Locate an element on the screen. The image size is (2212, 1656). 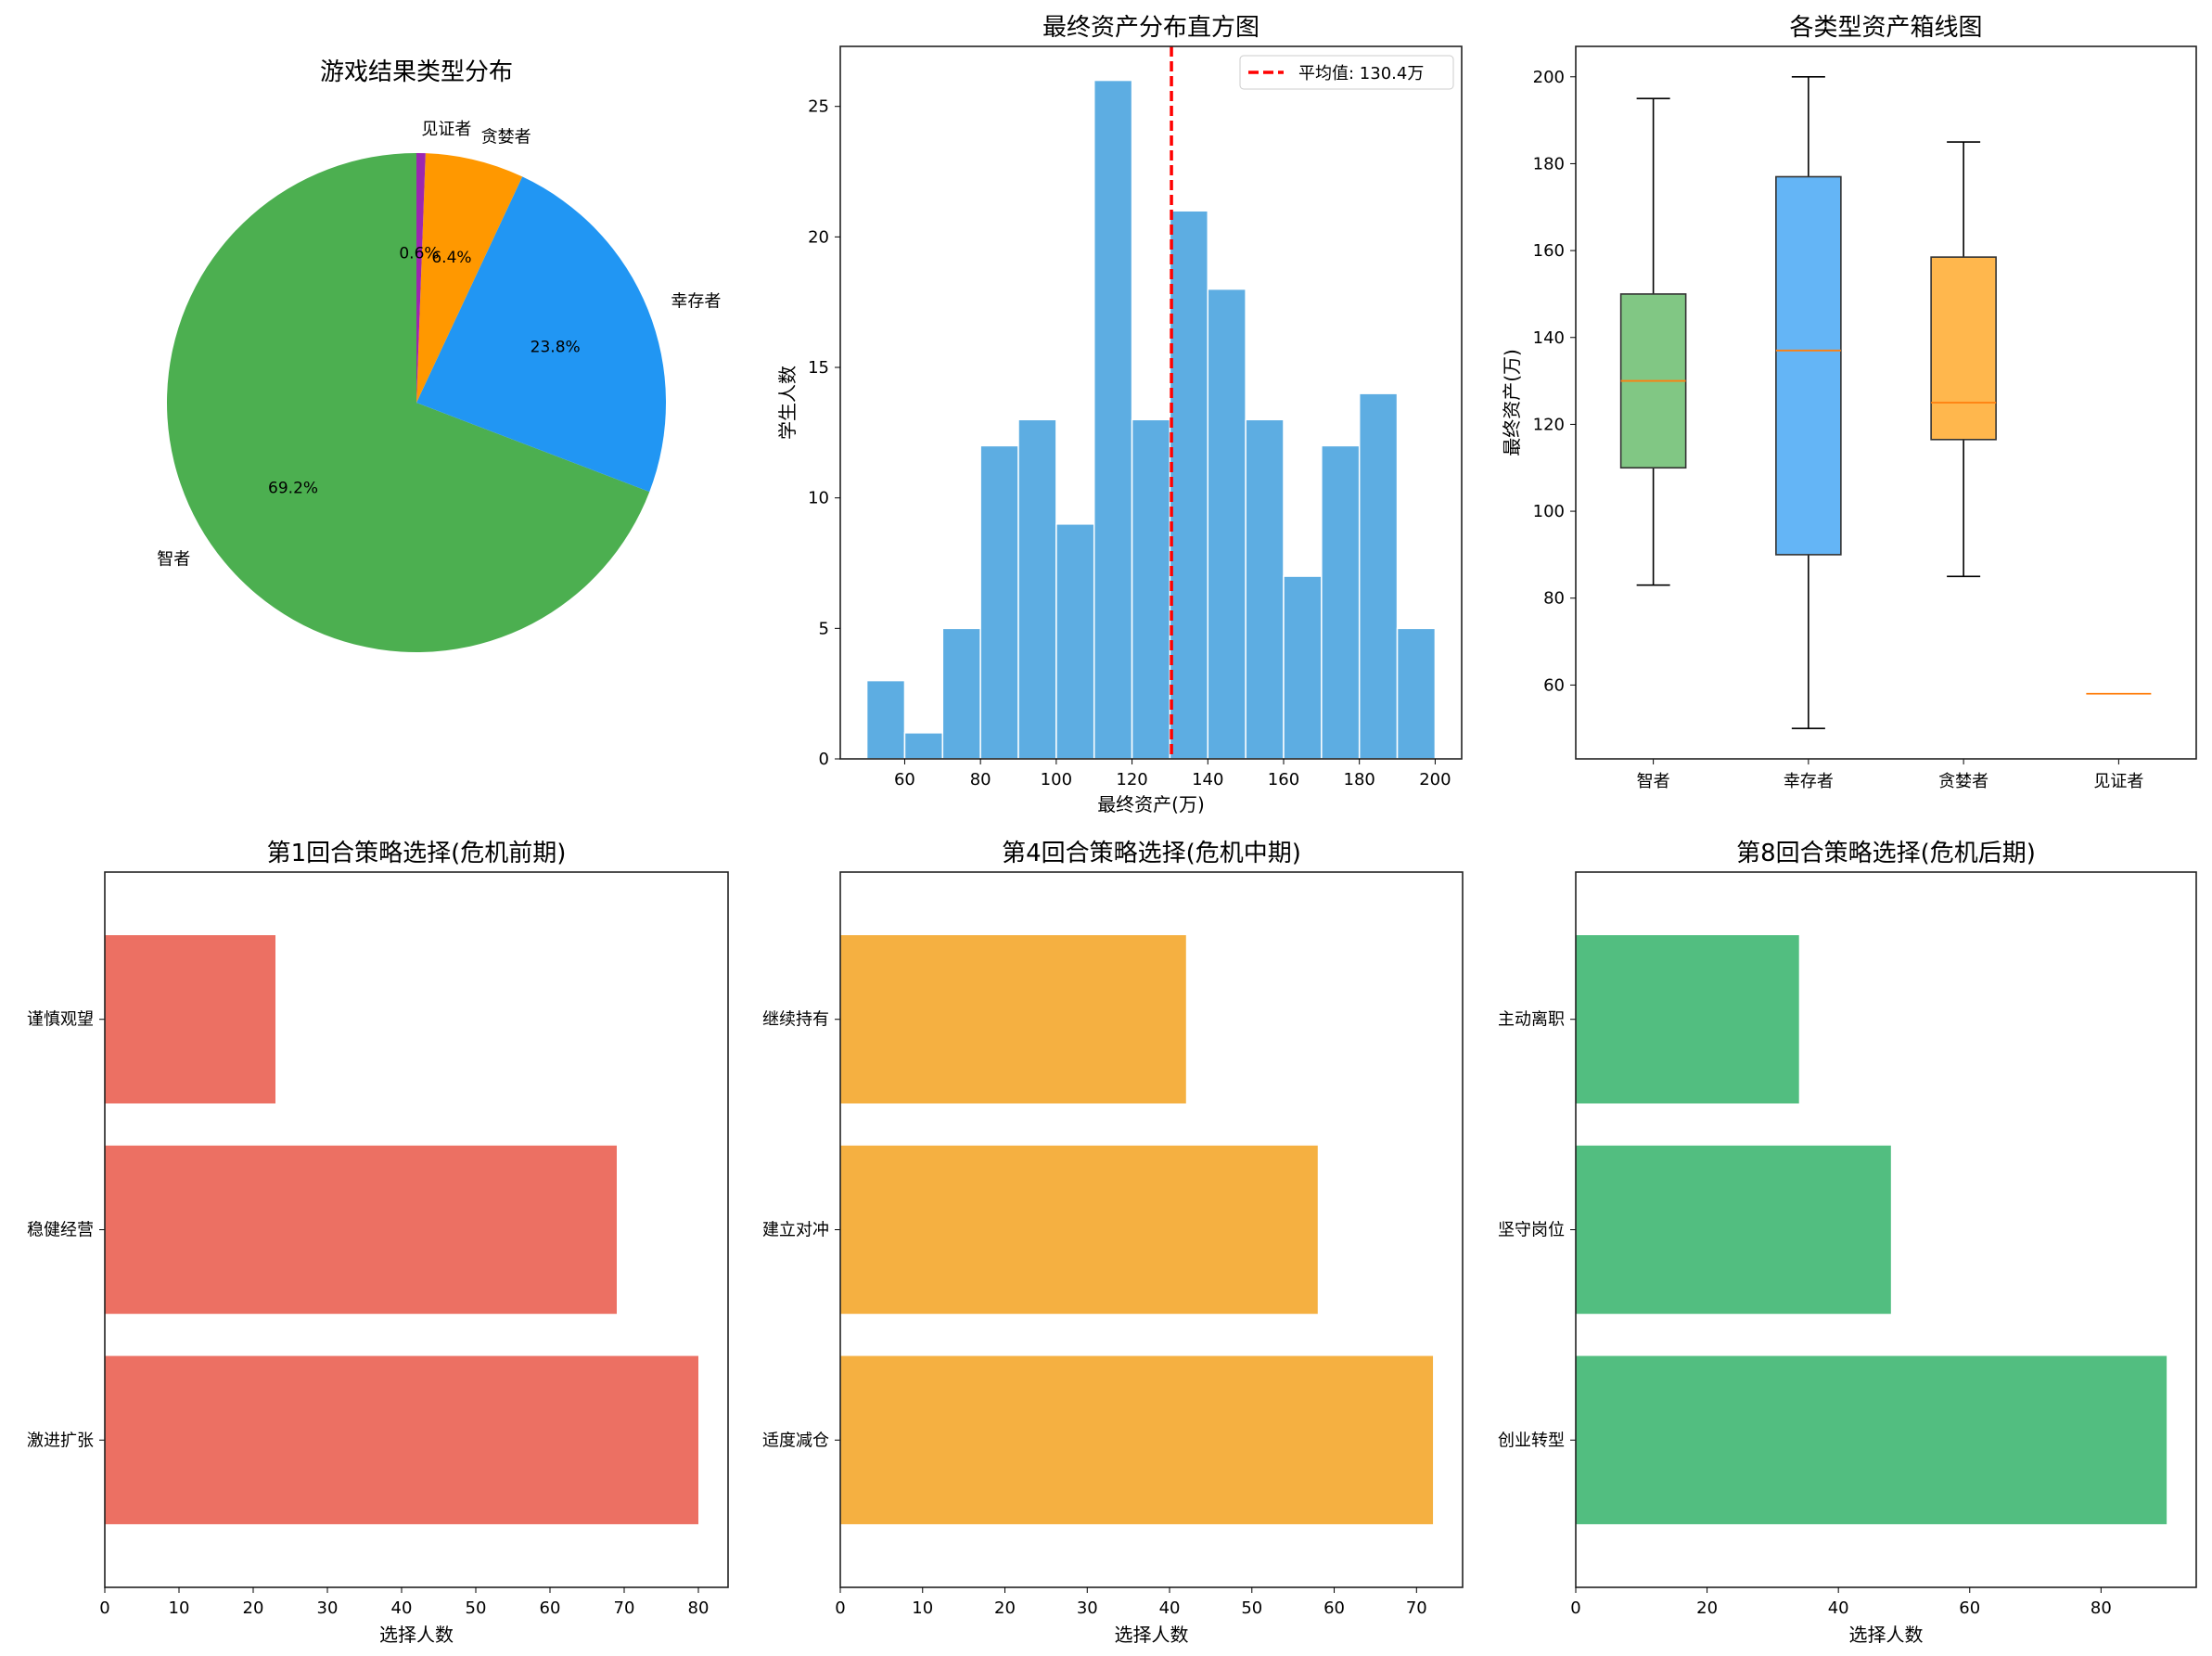
legend-label: 平均值: 130.4万 is located at coordinates (1361, 74).